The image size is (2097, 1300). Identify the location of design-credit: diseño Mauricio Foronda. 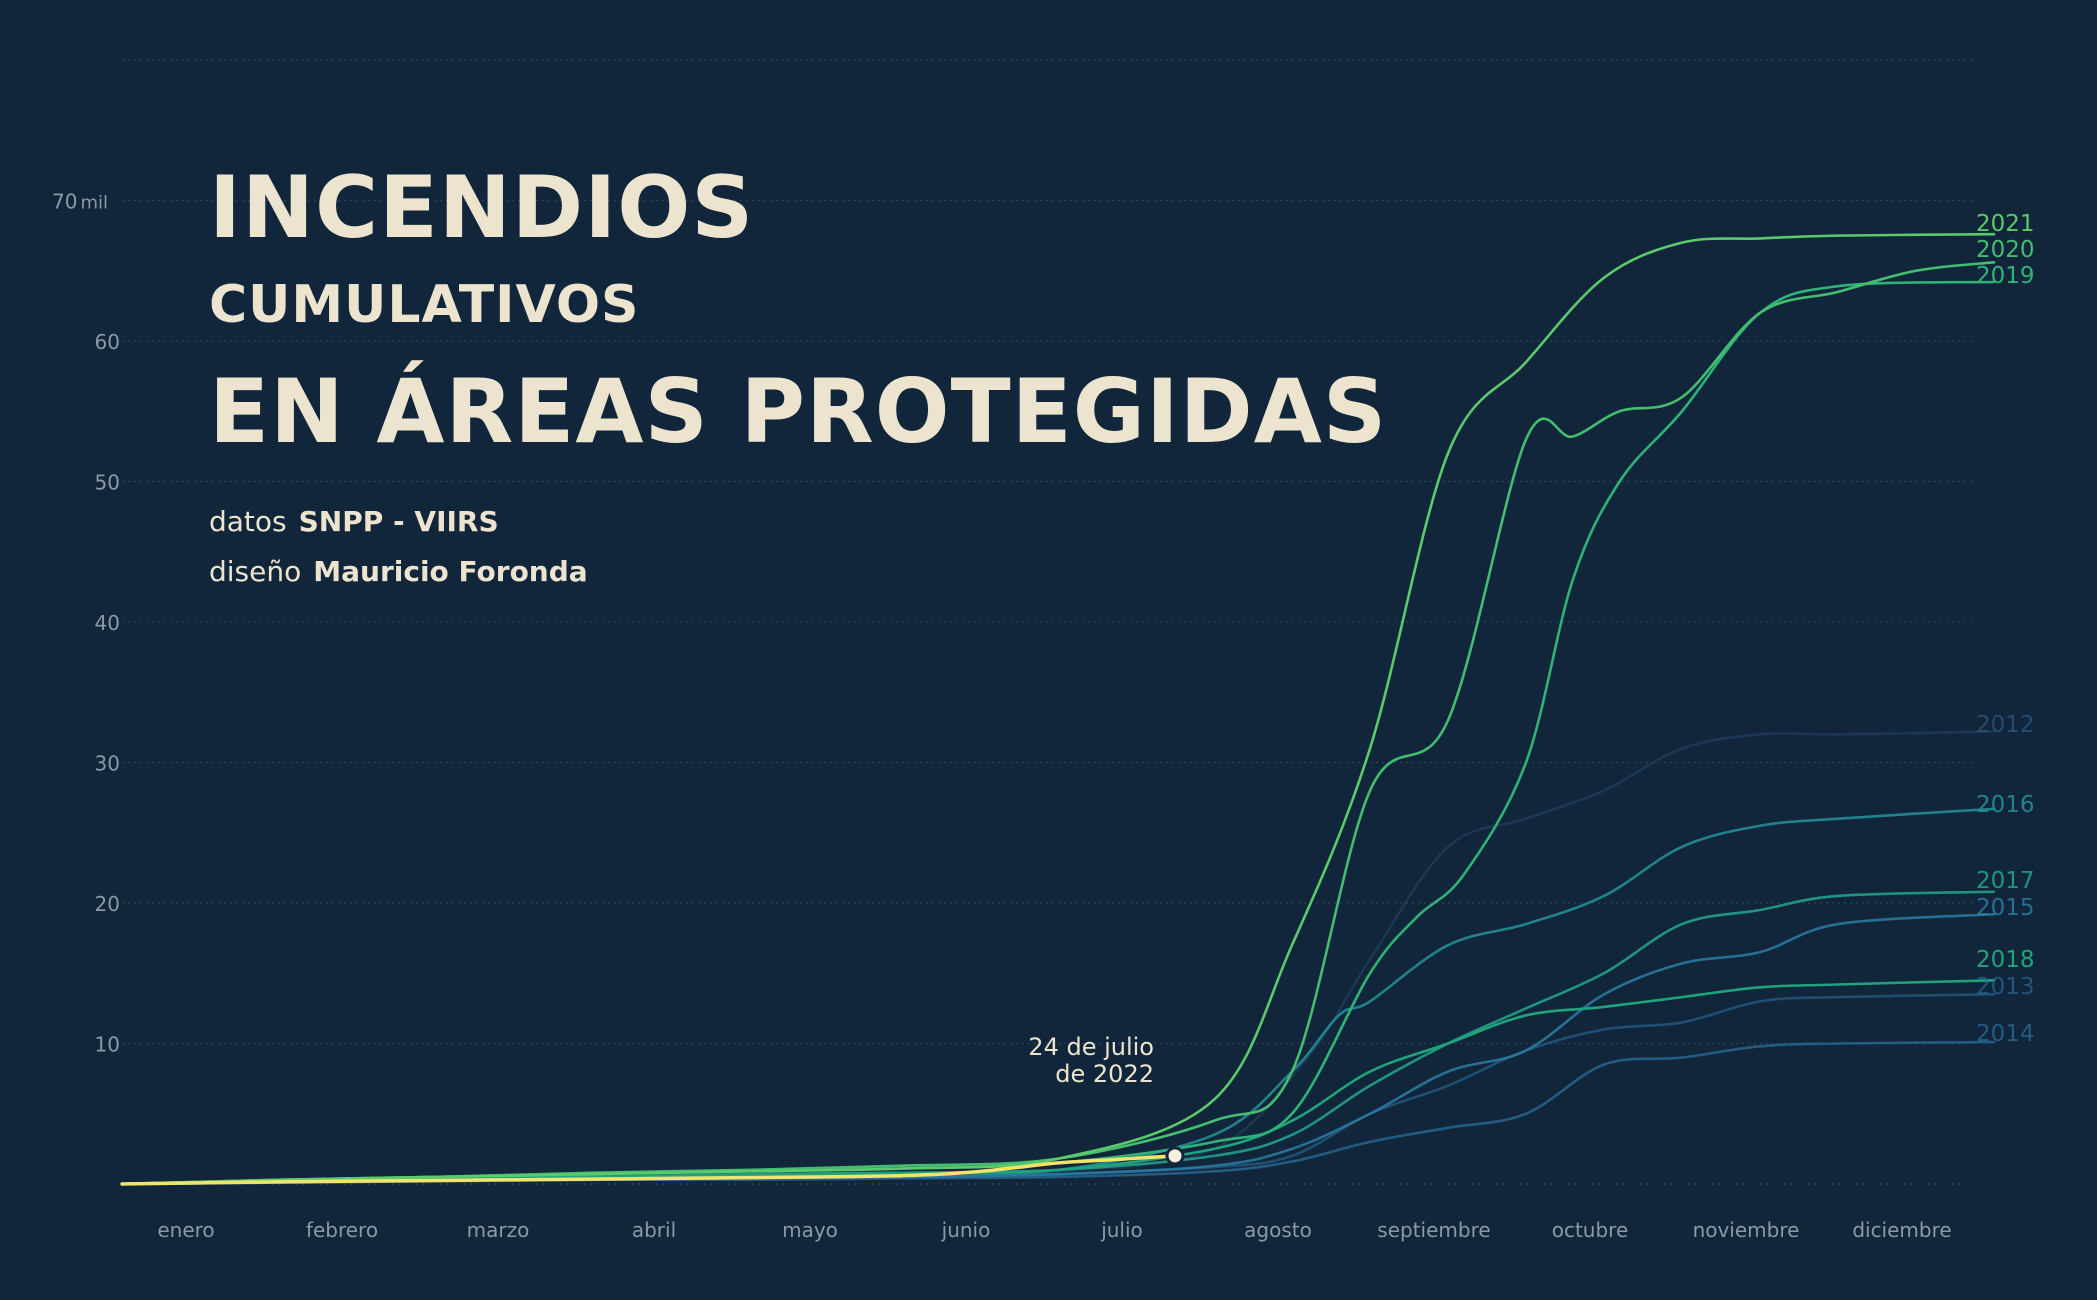
(398, 571).